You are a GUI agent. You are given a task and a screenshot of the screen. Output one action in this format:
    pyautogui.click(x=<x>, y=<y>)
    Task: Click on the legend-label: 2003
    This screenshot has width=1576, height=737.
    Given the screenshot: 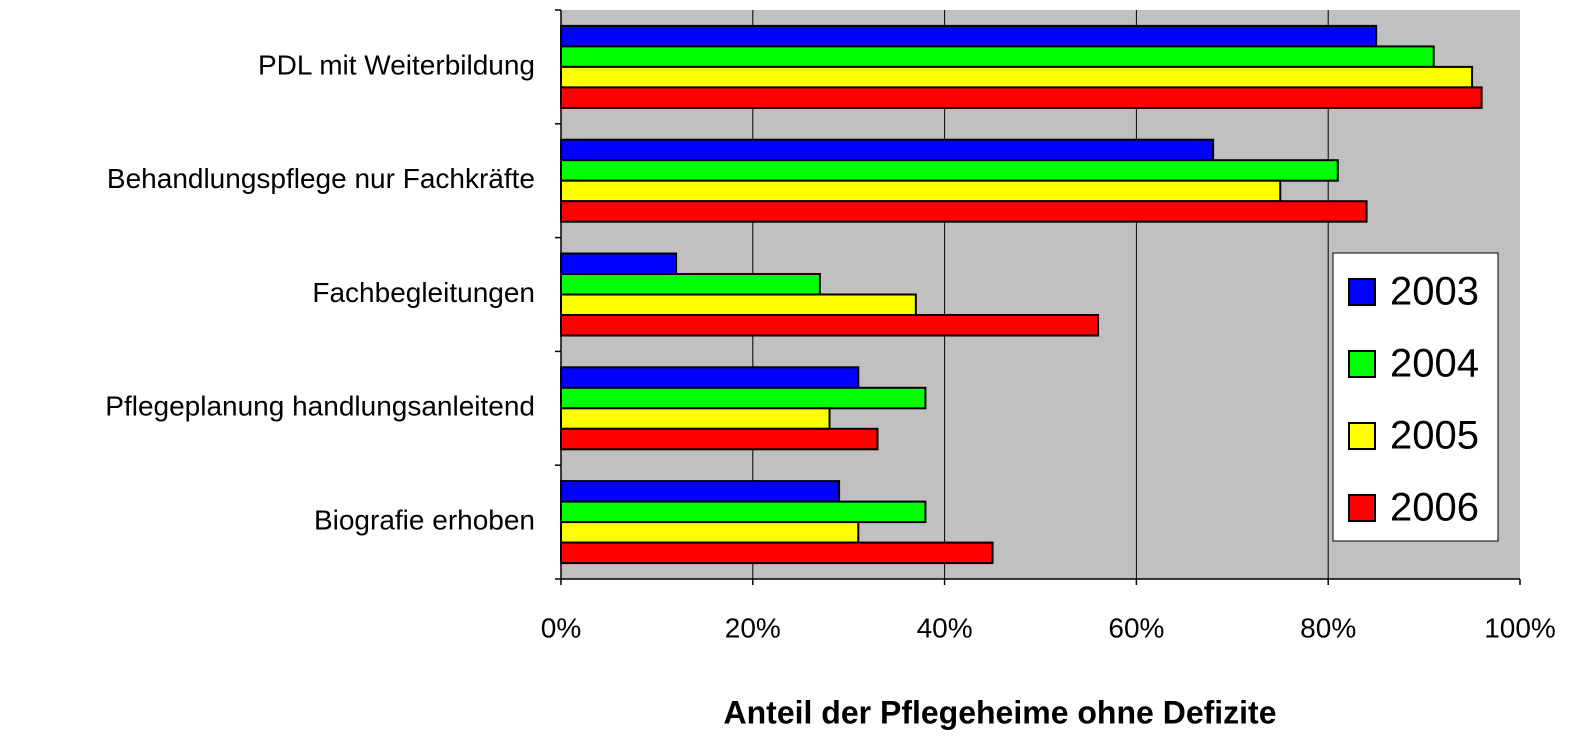 What is the action you would take?
    pyautogui.click(x=1434, y=292)
    